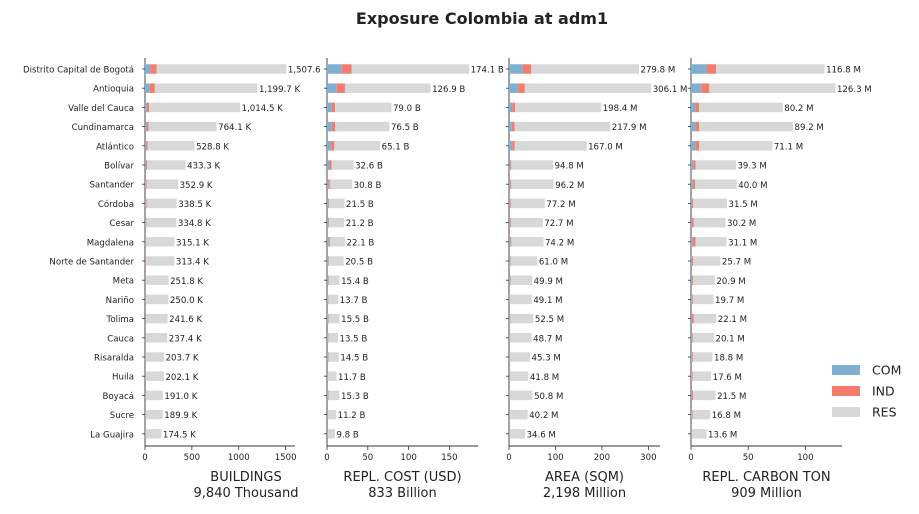 The image size is (919, 514). Describe the element at coordinates (854, 90) in the screenshot. I see `data-label: 126.3 M` at that location.